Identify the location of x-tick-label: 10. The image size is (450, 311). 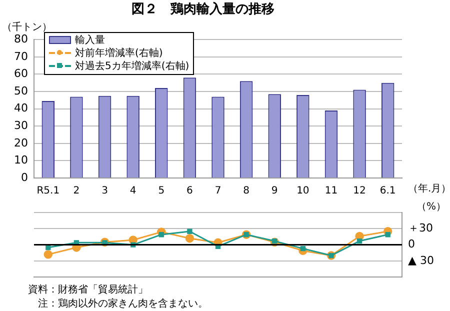
(303, 191).